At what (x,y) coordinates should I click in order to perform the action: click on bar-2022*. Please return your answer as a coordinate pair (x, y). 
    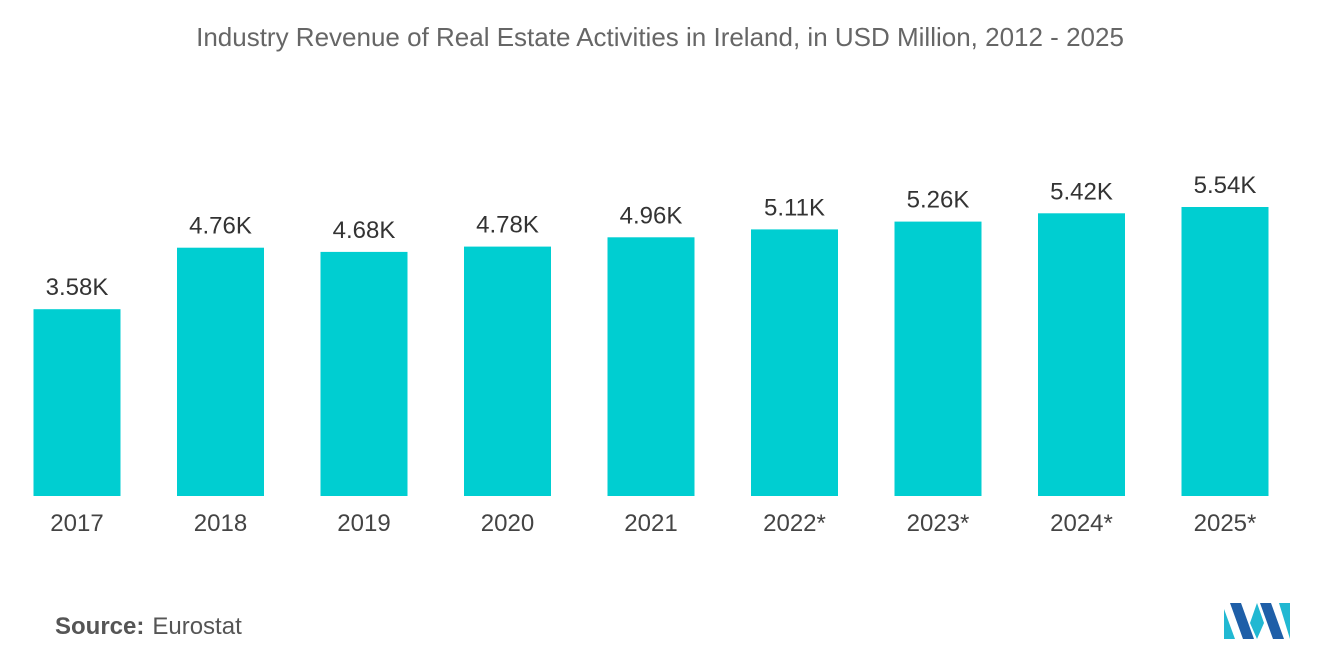
    Looking at the image, I should click on (794, 362).